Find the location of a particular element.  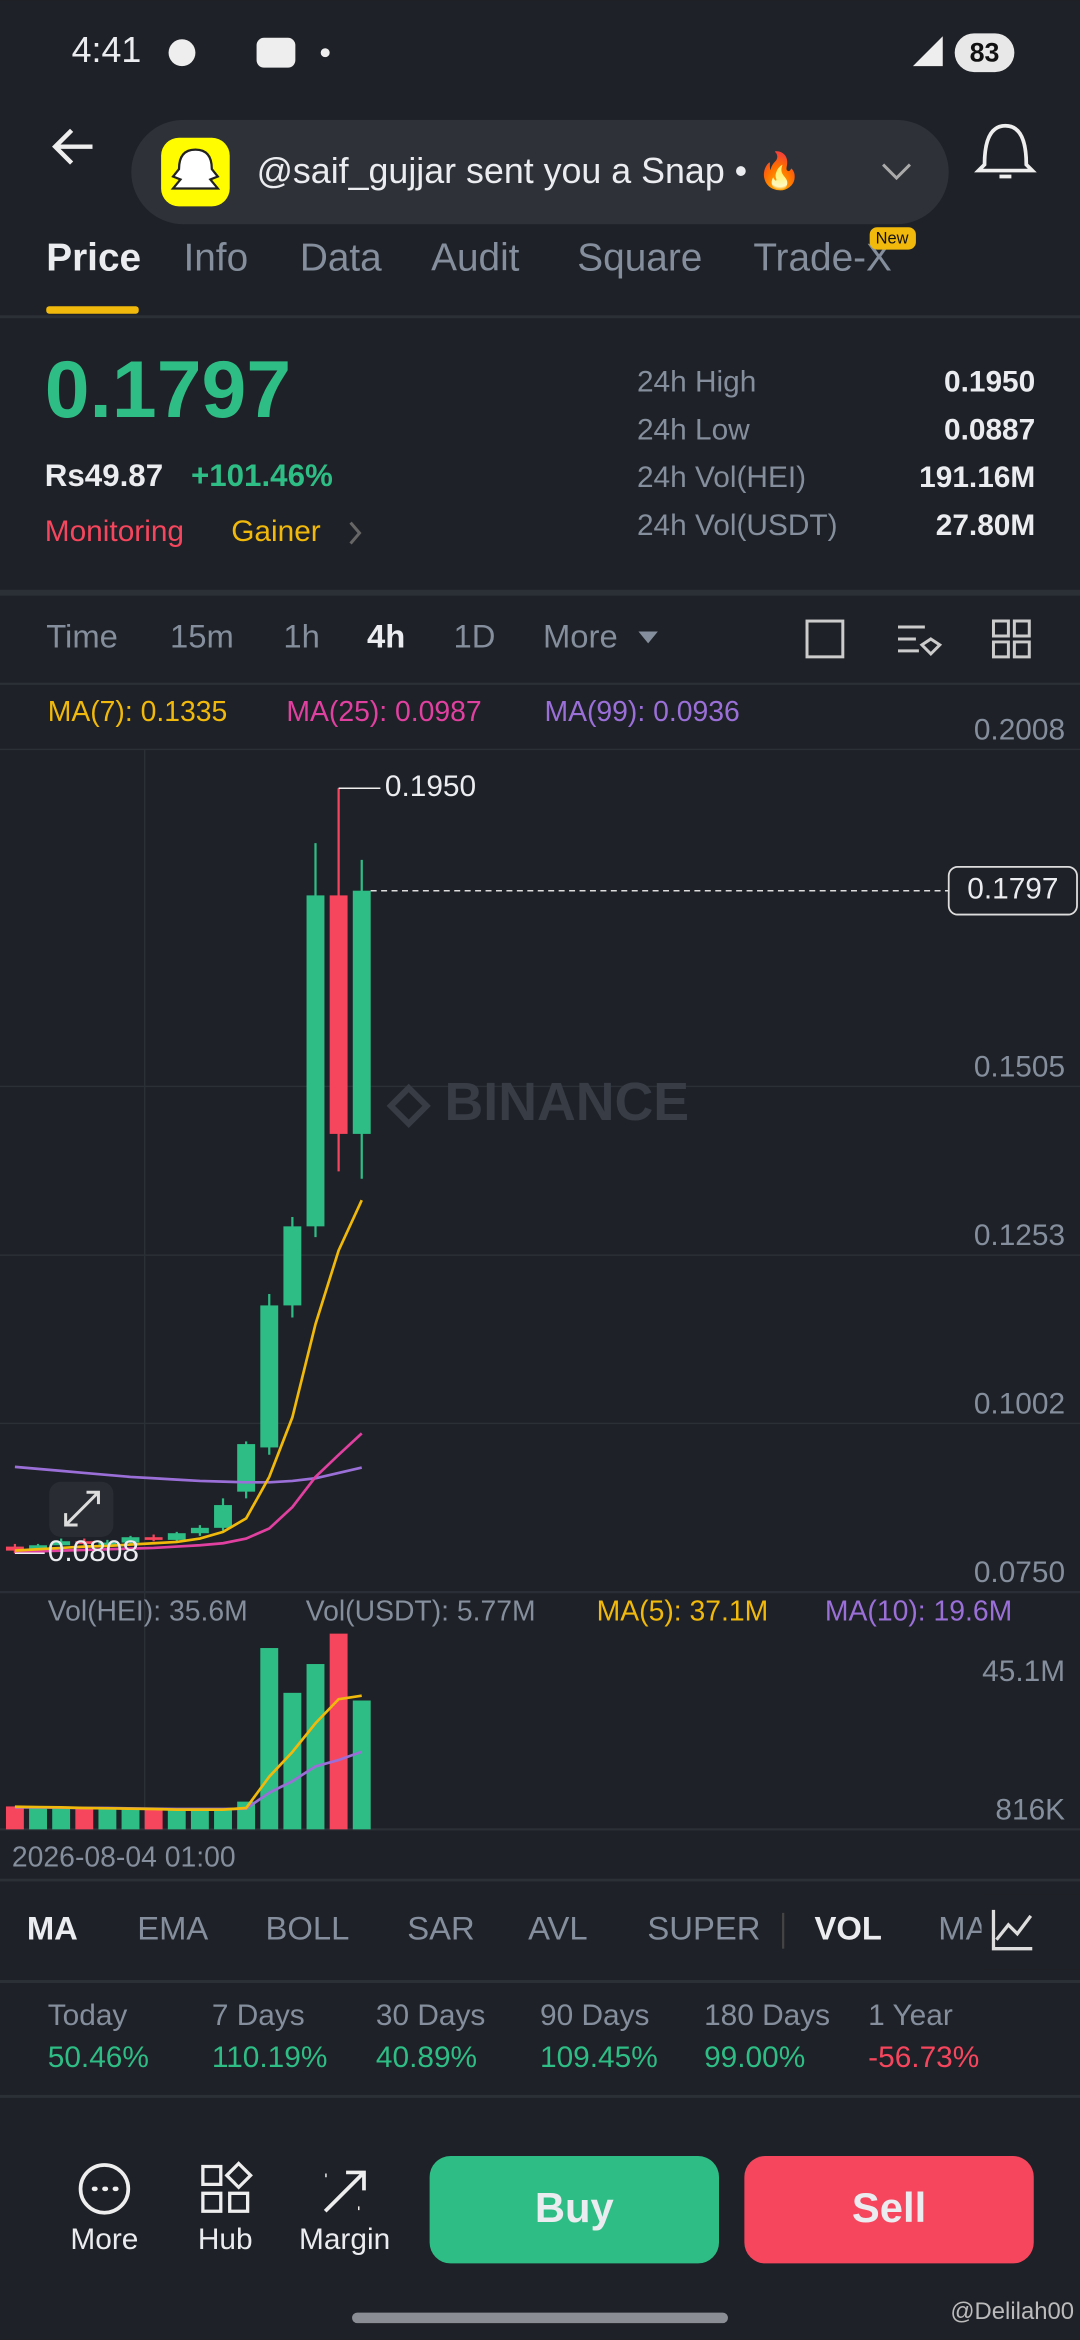

tab: Info is located at coordinates (215, 257).